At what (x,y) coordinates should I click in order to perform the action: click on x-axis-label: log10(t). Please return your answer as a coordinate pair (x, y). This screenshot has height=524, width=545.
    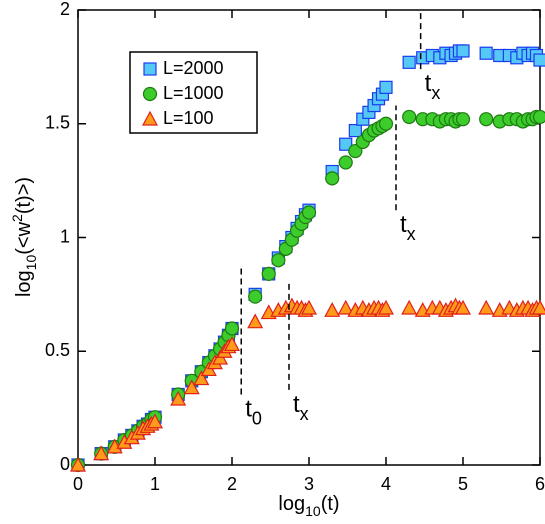
    Looking at the image, I should click on (308, 506).